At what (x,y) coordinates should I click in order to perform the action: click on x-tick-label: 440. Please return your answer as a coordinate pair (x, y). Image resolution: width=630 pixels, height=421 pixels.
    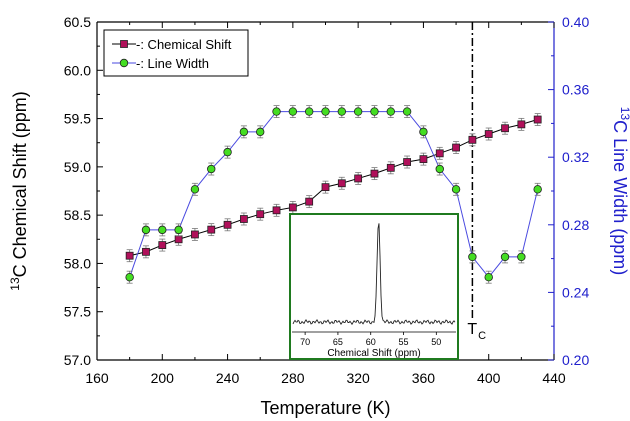
    Looking at the image, I should click on (554, 378).